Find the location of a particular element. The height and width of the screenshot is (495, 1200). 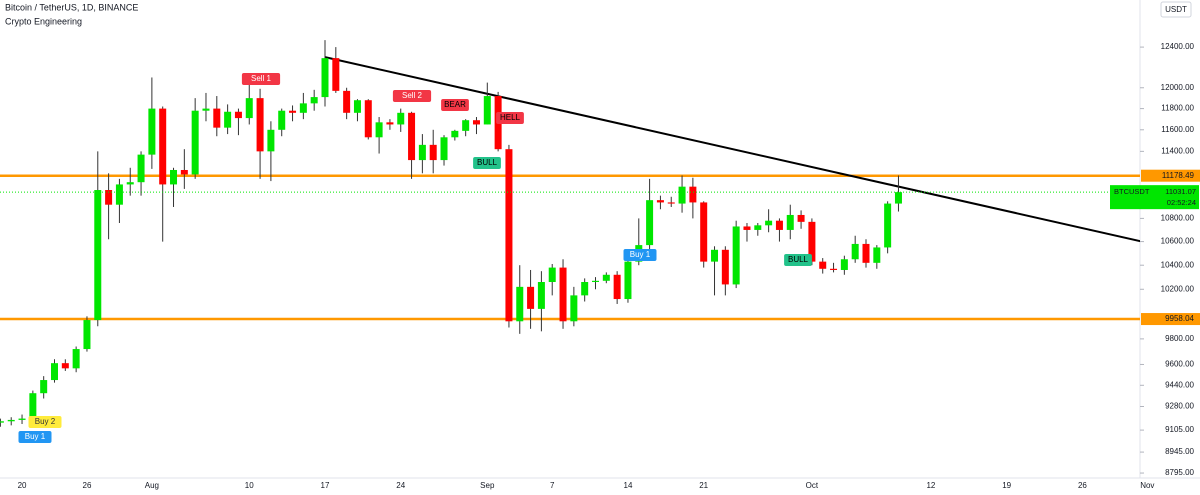

y-tick-label: 11800.00 is located at coordinates (1177, 108).